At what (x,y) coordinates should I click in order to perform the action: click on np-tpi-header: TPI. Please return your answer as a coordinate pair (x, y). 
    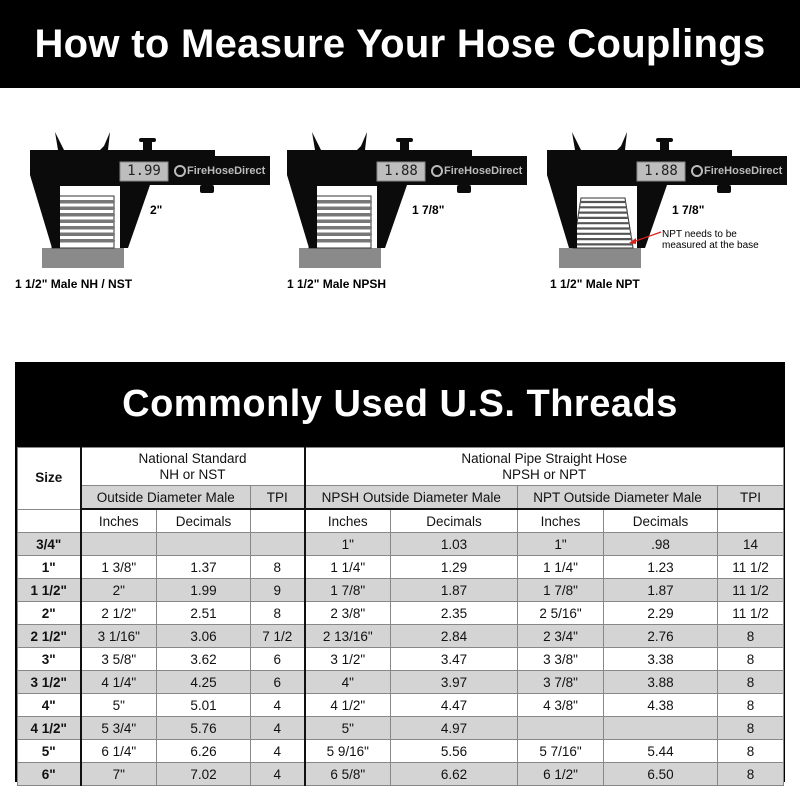
    Looking at the image, I should click on (751, 497).